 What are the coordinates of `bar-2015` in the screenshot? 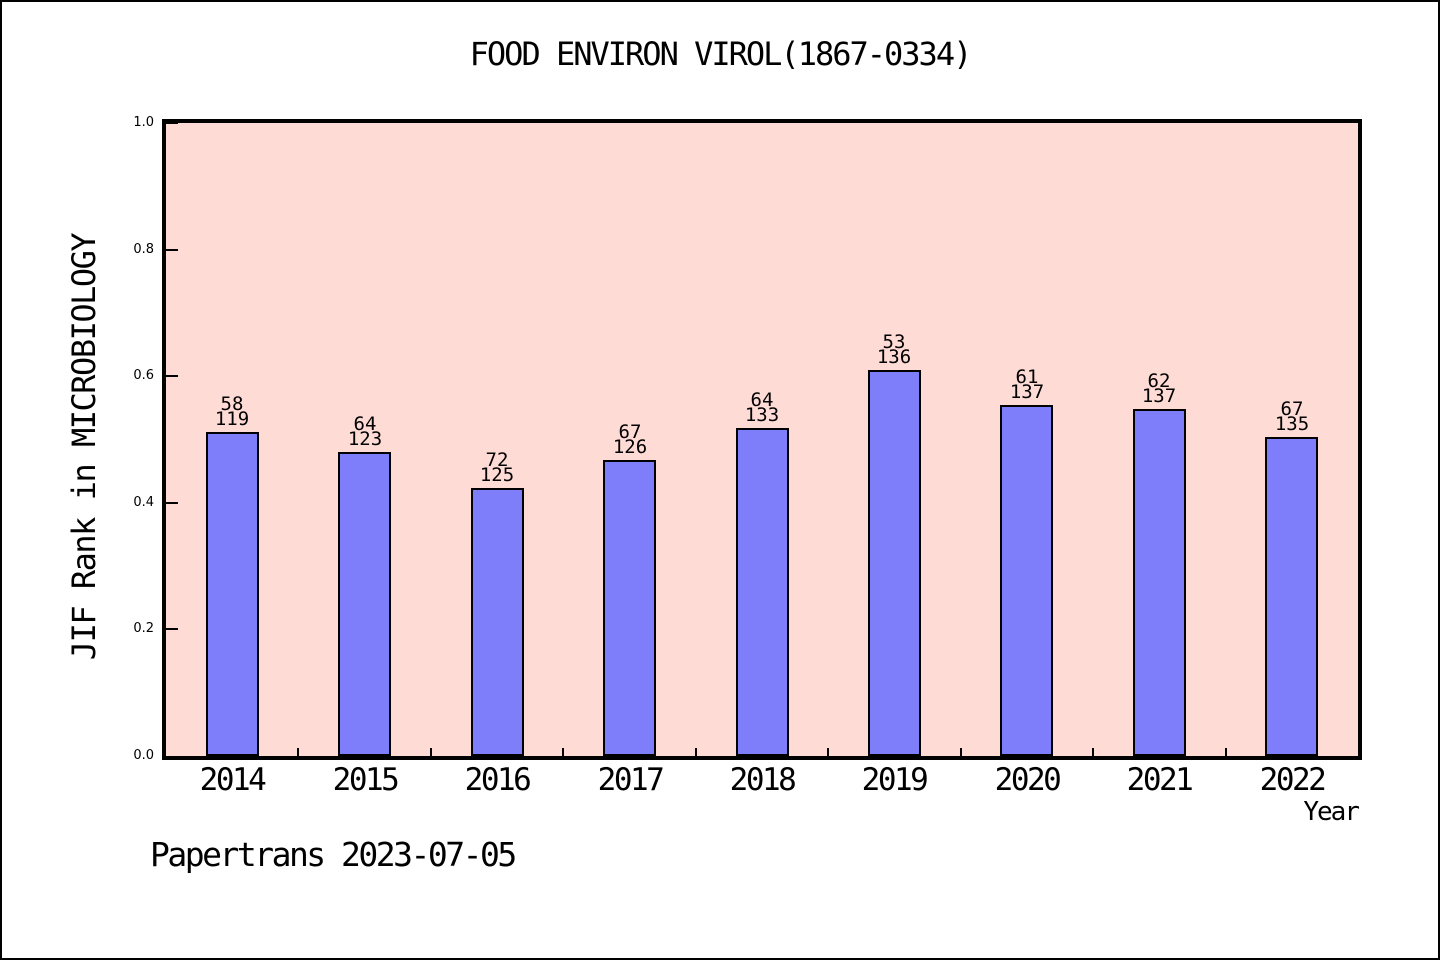 It's located at (364, 604).